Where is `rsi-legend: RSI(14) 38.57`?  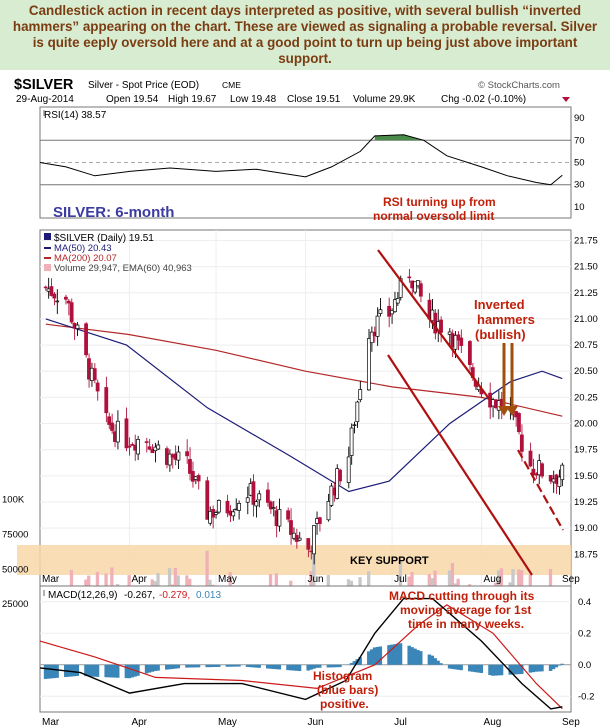
rsi-legend: RSI(14) 38.57 is located at coordinates (75, 115).